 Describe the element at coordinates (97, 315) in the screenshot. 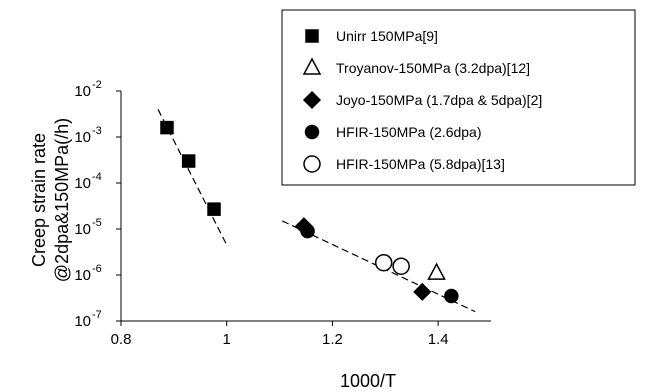

I see `y-tick-exponent: -7` at that location.